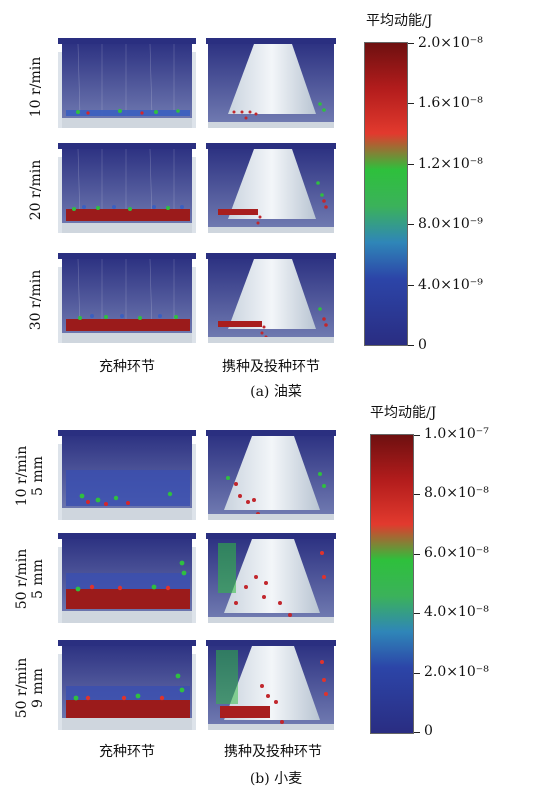  What do you see at coordinates (22, 579) in the screenshot?
I see `row-label-b-2-speed: 50 r/min` at bounding box center [22, 579].